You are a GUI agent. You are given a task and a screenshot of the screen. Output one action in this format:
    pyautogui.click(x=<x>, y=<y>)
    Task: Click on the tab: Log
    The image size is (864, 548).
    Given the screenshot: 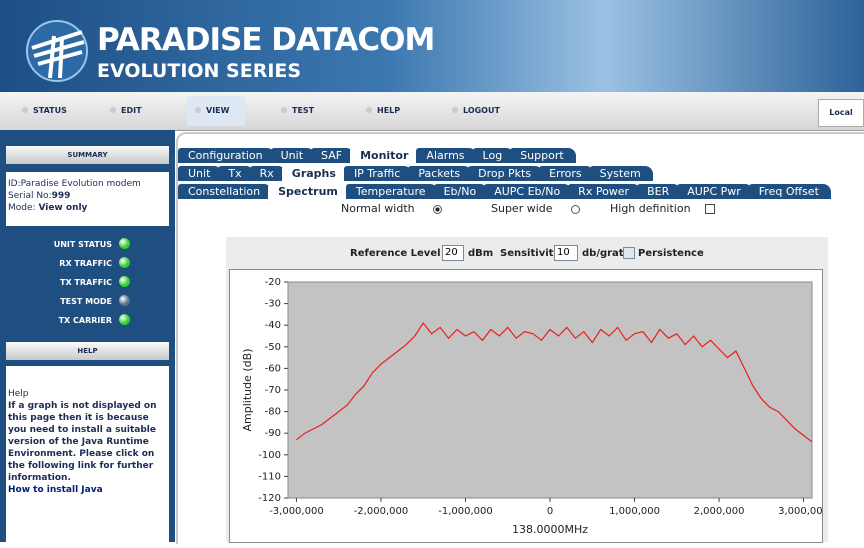 What is the action you would take?
    pyautogui.click(x=493, y=155)
    